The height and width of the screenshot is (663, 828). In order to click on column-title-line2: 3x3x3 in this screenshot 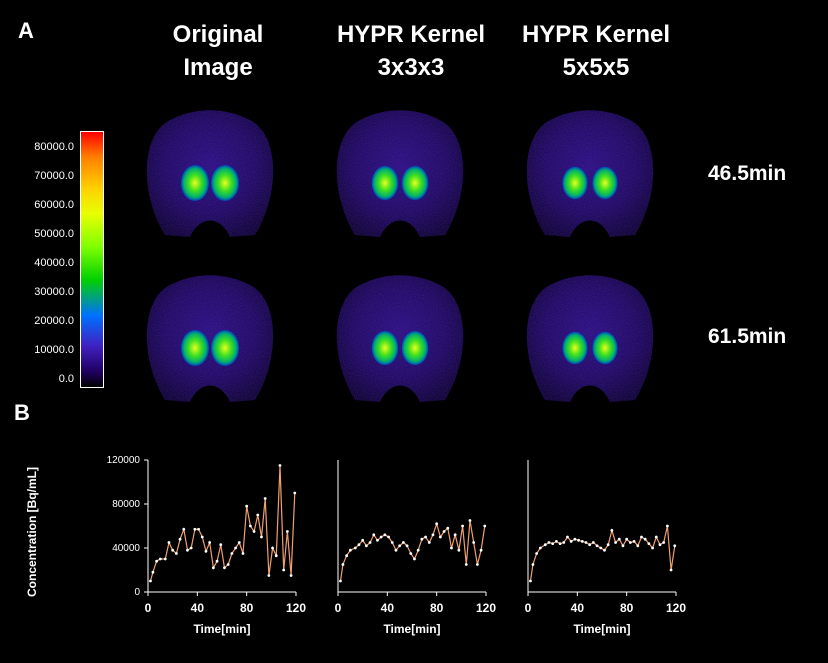, I will do `click(411, 67)`.